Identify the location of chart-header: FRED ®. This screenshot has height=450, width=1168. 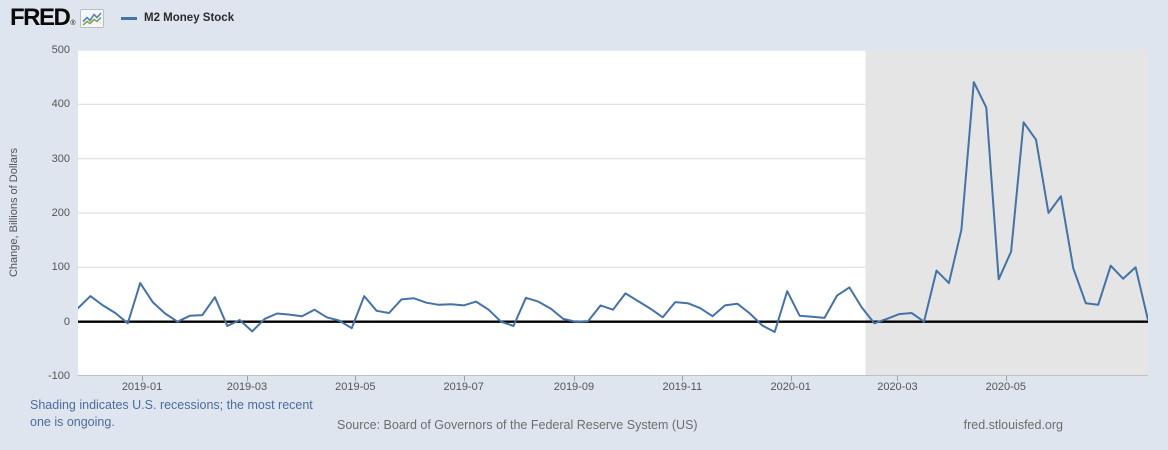
(57, 18).